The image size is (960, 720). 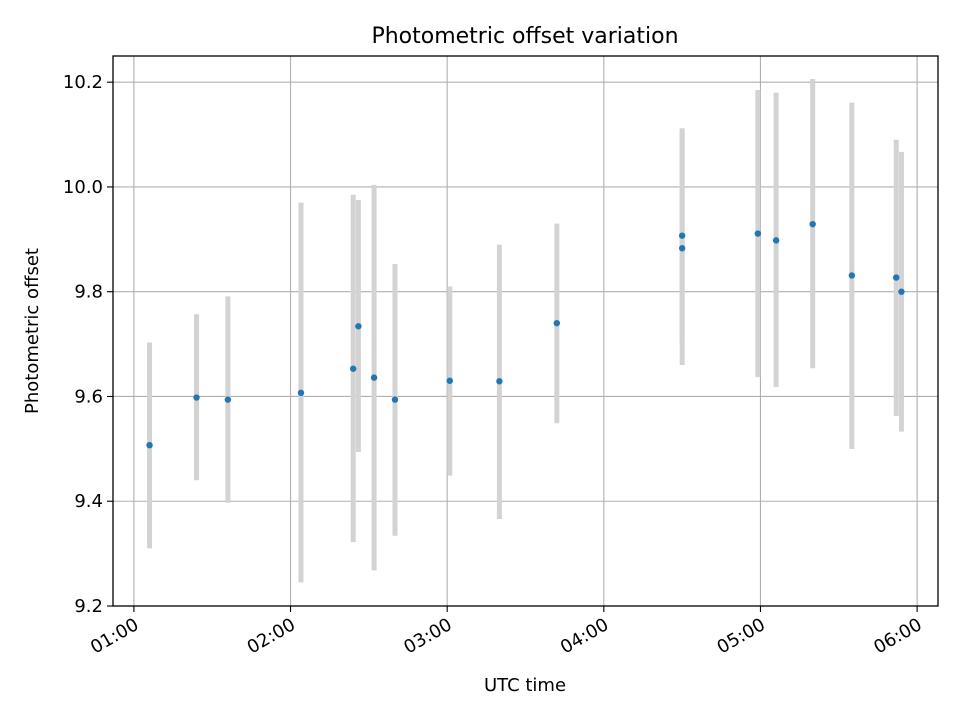 What do you see at coordinates (524, 36) in the screenshot?
I see `chart-title: Photometric offset variation` at bounding box center [524, 36].